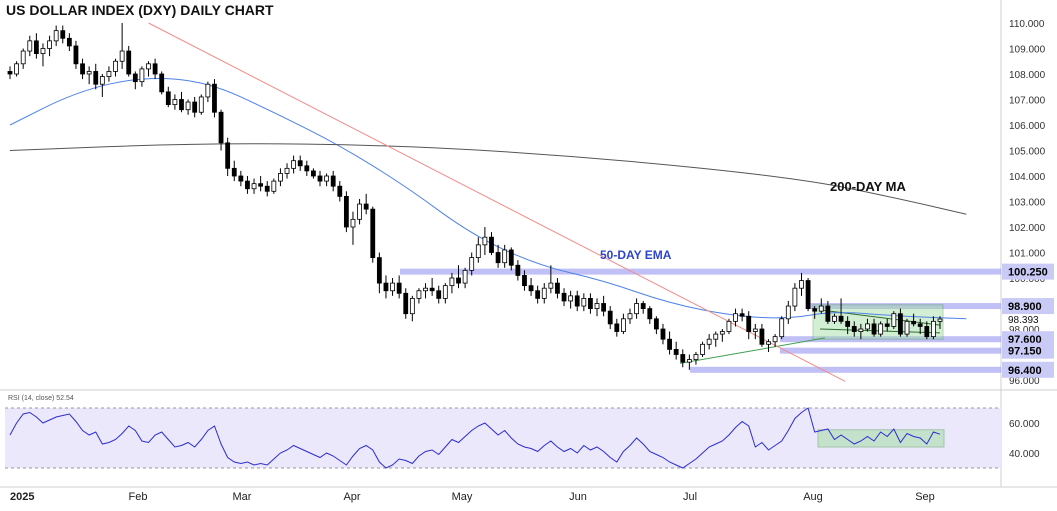 This screenshot has height=511, width=1057. What do you see at coordinates (811, 334) in the screenshot?
I see `consolidation-zone` at bounding box center [811, 334].